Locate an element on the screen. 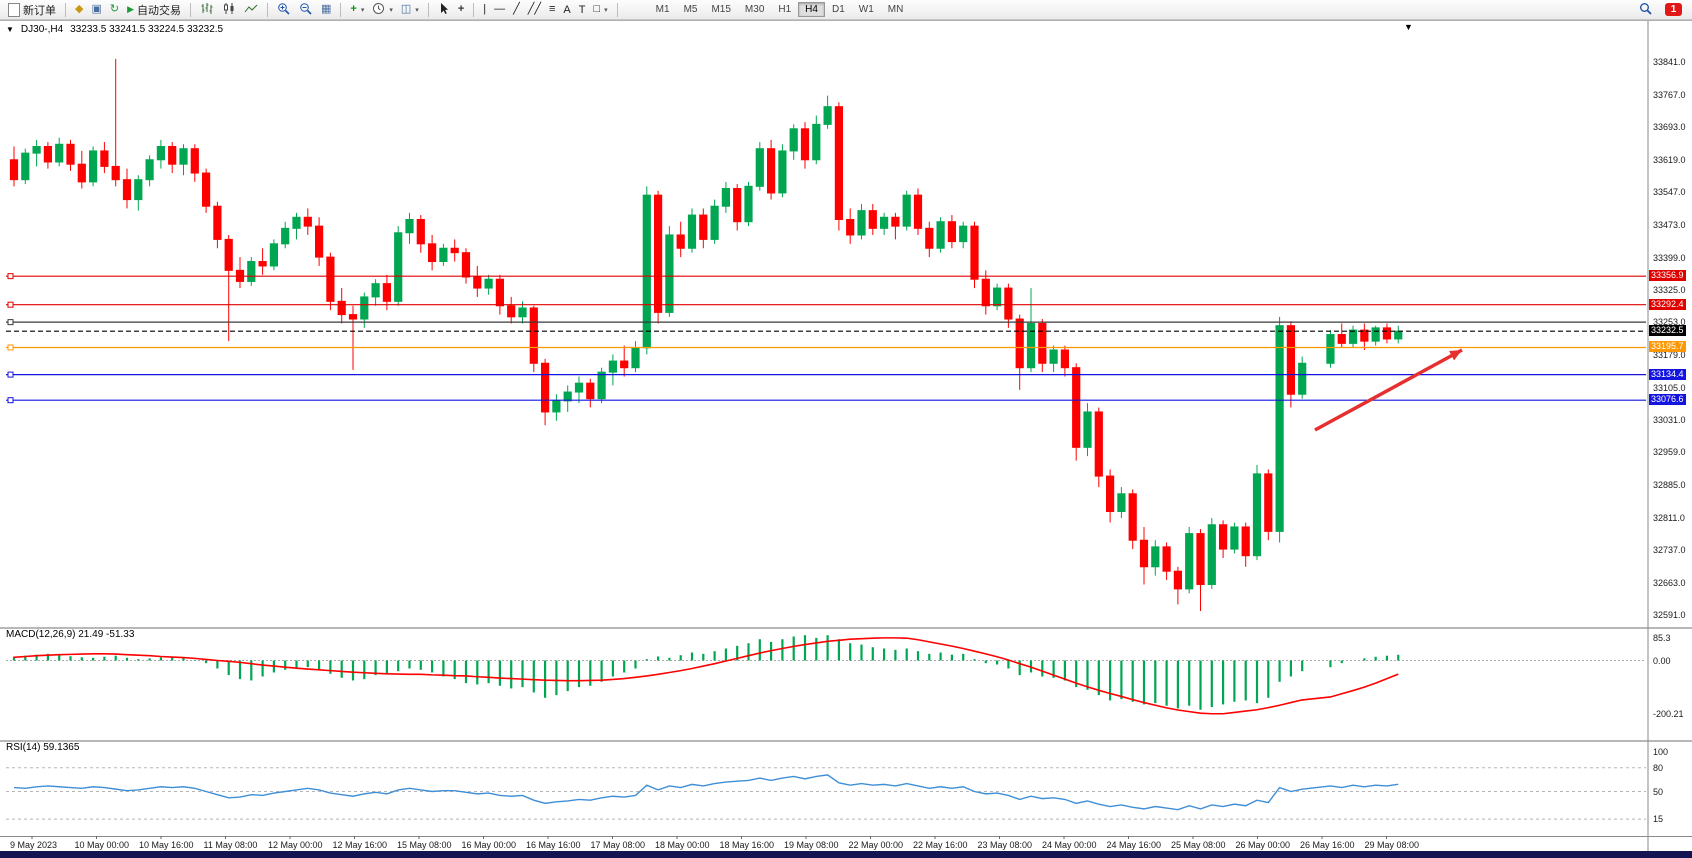  line-chart-icon is located at coordinates (251, 10).